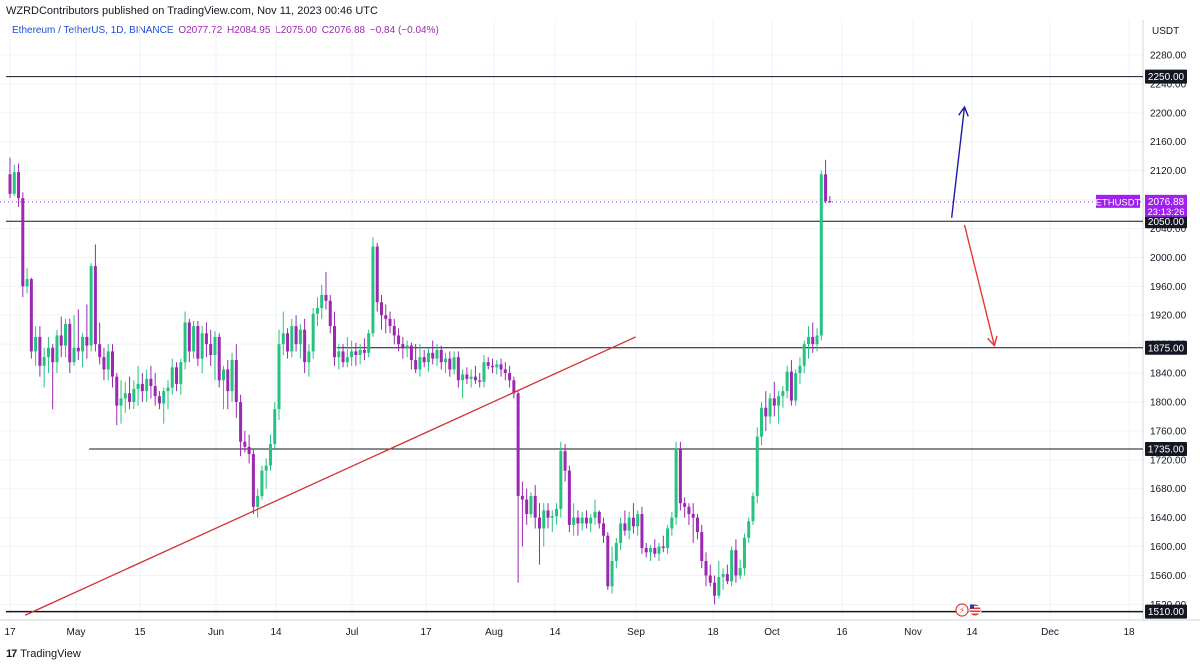  I want to click on time-tick-label: Oct, so click(772, 632).